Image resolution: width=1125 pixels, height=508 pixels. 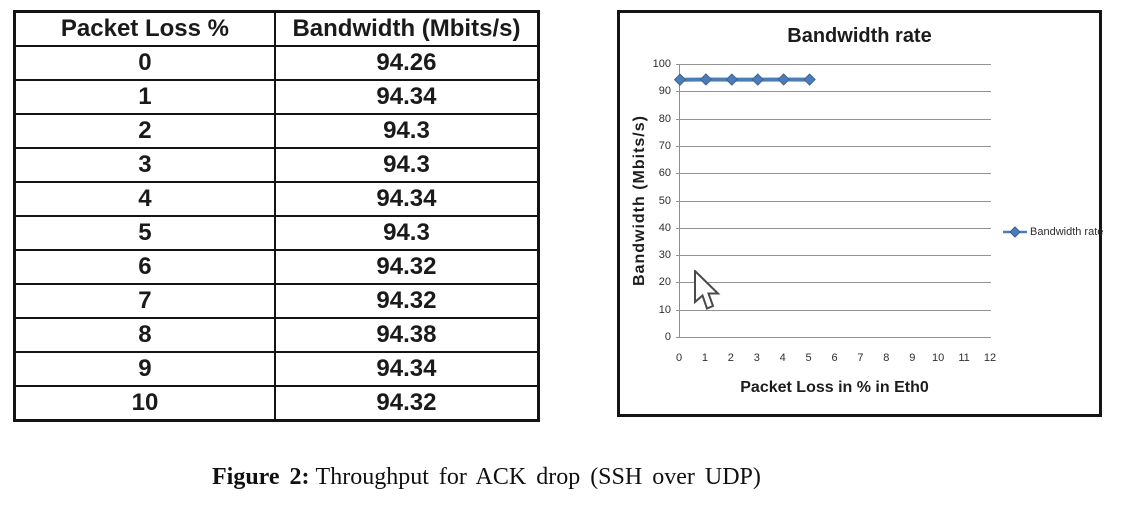 I want to click on chart-title: Bandwidth rate, so click(x=859, y=36).